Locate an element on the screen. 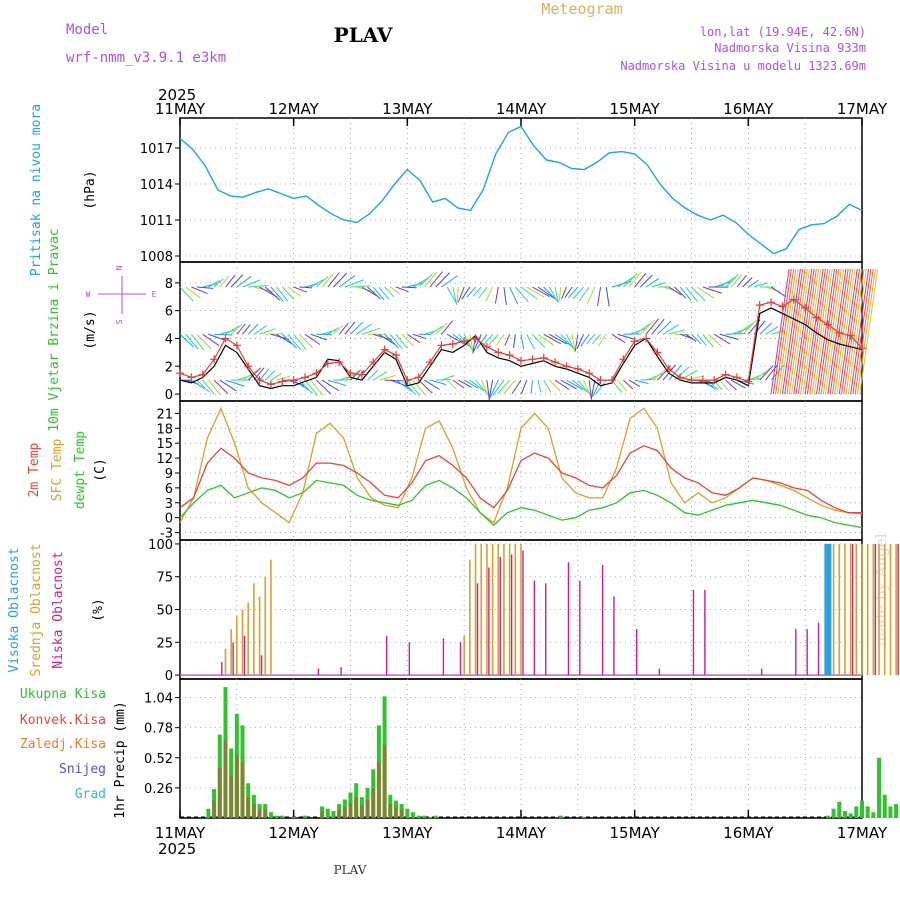 The width and height of the screenshot is (900, 900). y-tick-label: 4 is located at coordinates (169, 339).